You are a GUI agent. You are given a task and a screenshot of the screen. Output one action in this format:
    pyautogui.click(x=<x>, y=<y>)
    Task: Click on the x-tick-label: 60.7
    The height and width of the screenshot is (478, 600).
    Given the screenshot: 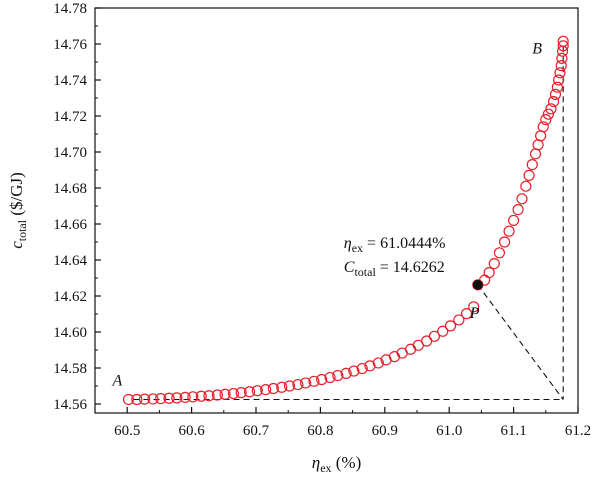 What is the action you would take?
    pyautogui.click(x=256, y=431)
    